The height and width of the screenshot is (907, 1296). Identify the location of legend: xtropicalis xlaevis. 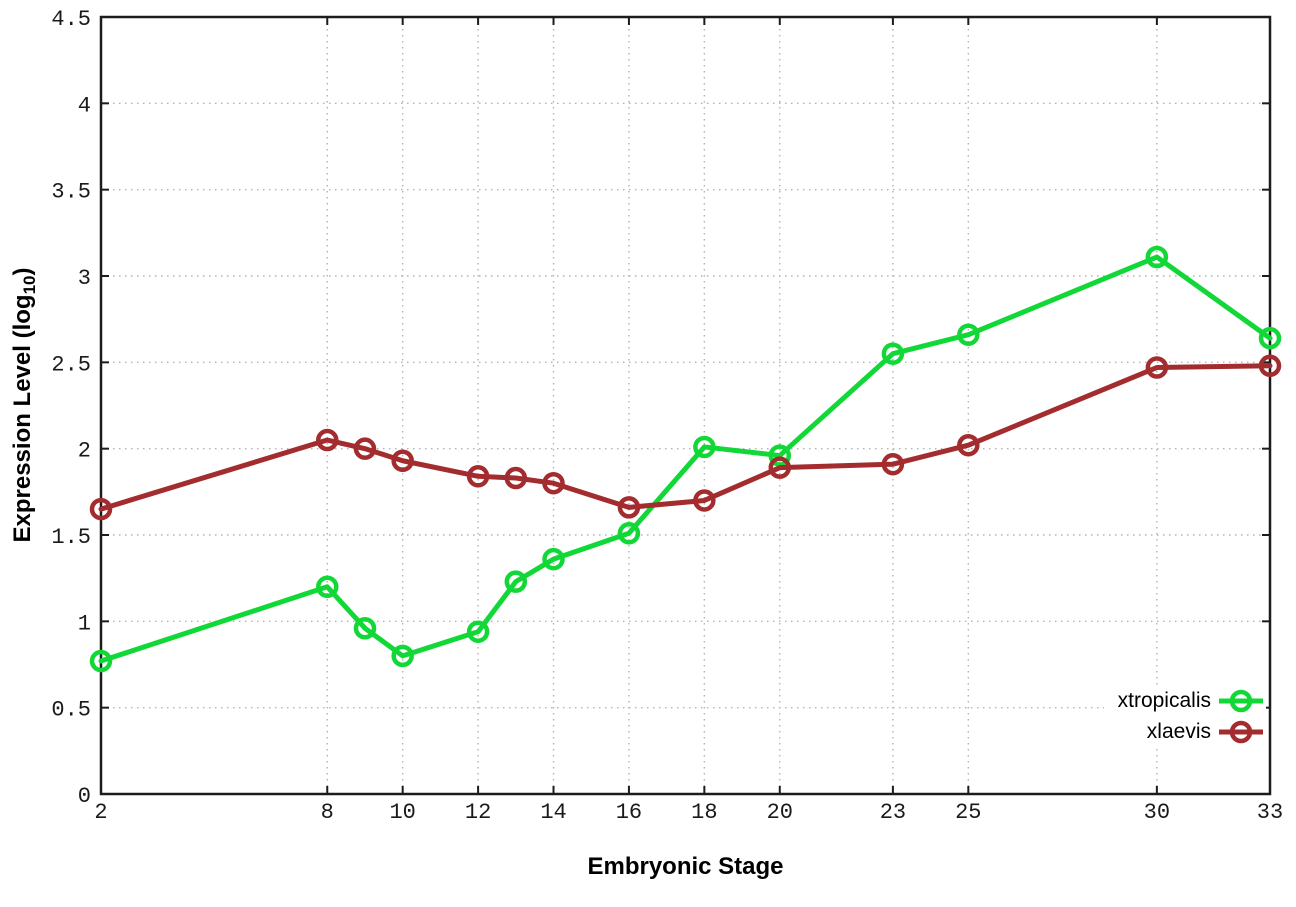
(1184, 716).